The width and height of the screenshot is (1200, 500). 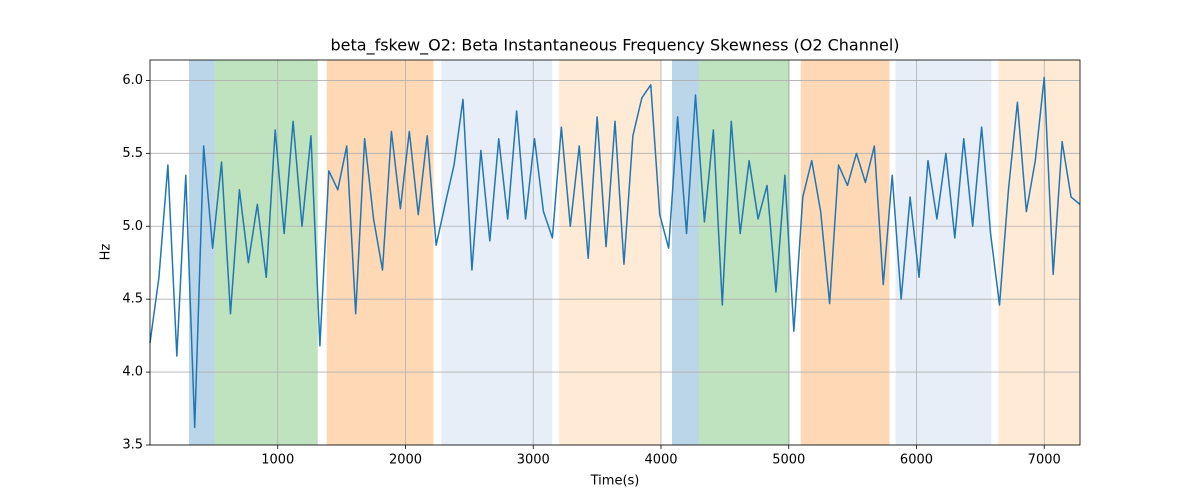 I want to click on x-tick-label: 2000, so click(x=405, y=460).